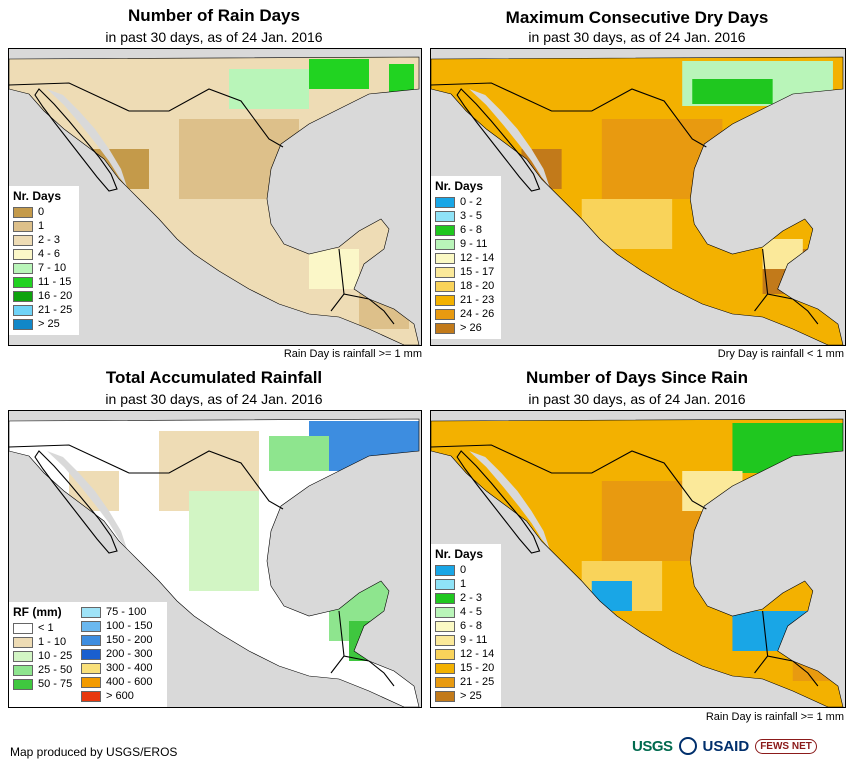 This screenshot has width=854, height=768. What do you see at coordinates (126, 612) in the screenshot?
I see `legend-label: 75 - 100` at bounding box center [126, 612].